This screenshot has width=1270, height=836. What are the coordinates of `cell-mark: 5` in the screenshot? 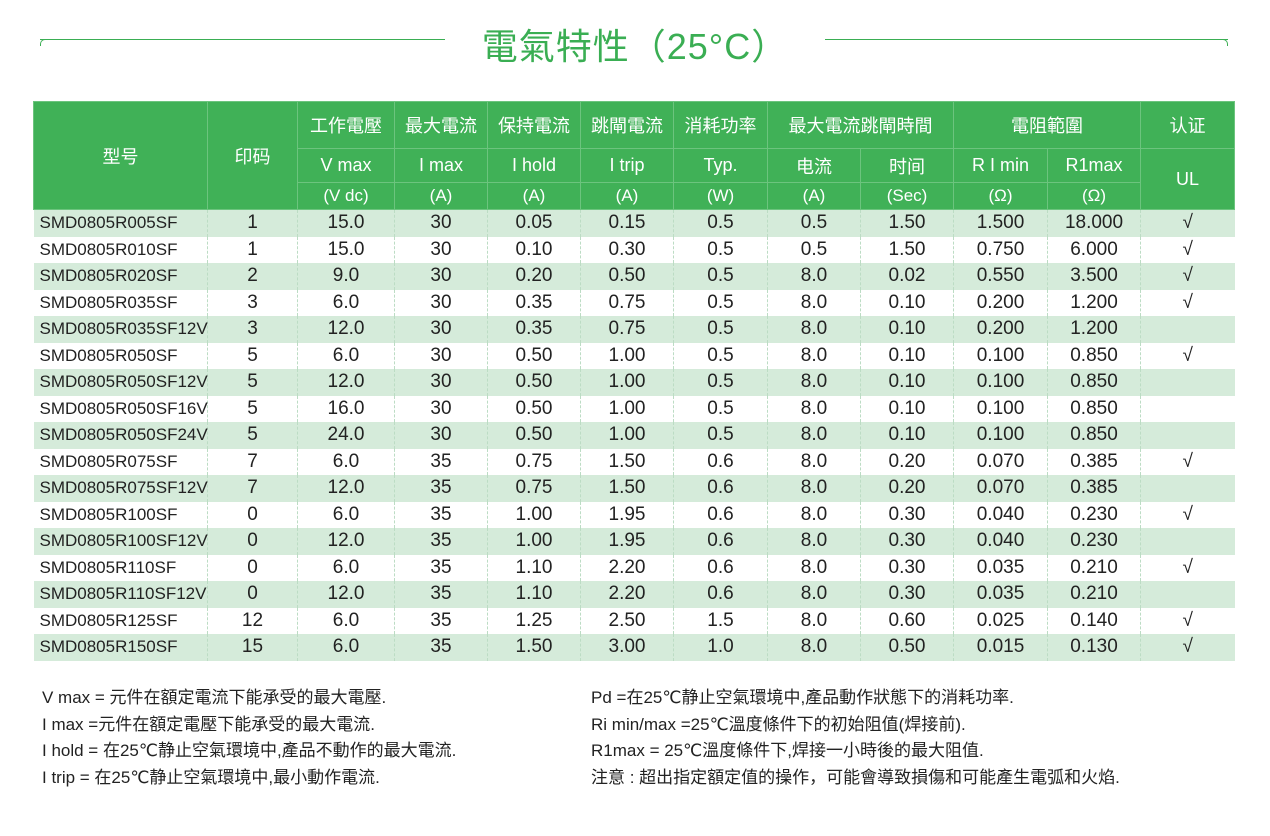 It's located at (252, 435).